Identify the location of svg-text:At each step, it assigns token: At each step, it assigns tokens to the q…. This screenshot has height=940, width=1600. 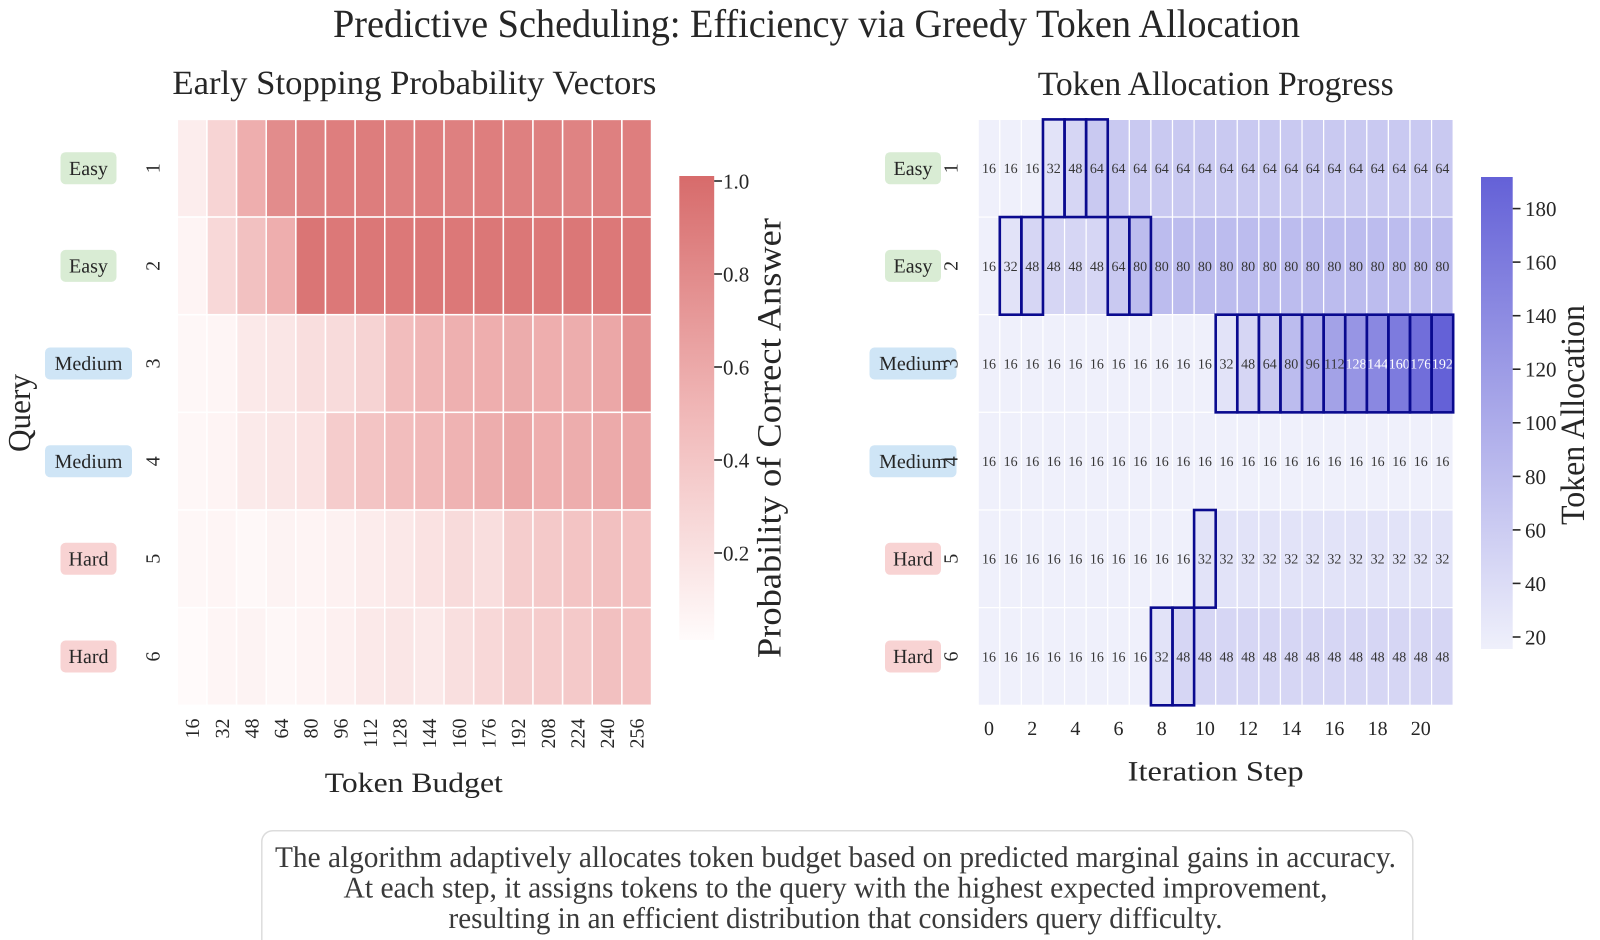
(836, 888).